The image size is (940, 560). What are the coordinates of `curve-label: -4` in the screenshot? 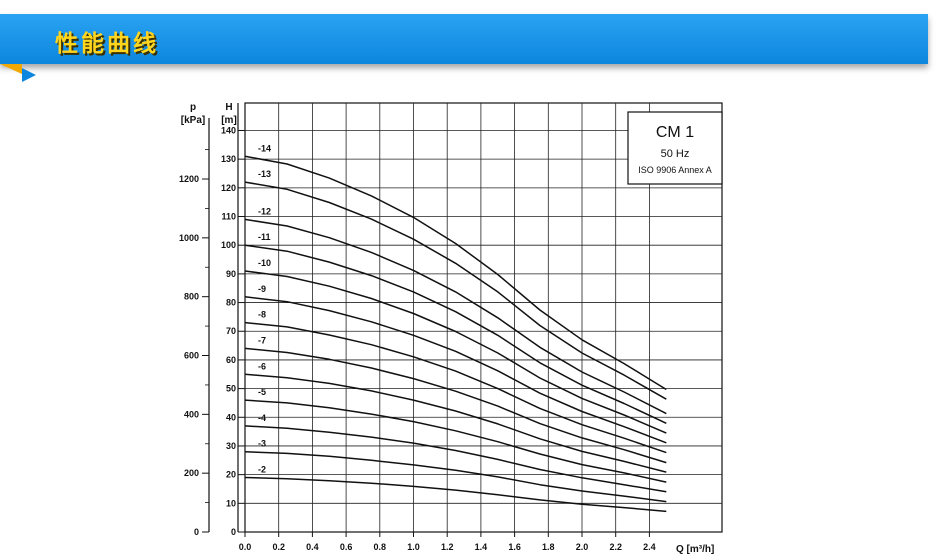 It's located at (262, 418).